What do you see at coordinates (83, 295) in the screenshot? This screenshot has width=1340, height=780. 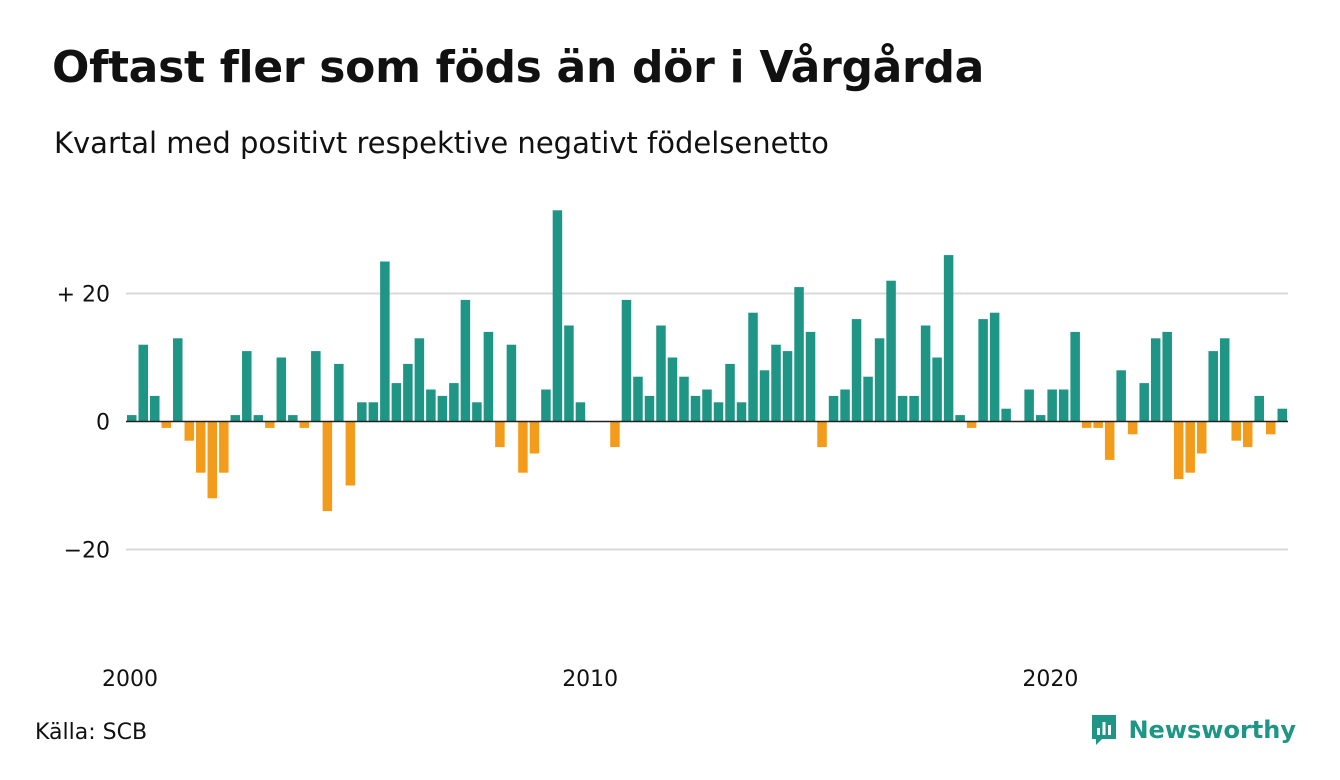 I see `y-tick-label: + 20` at bounding box center [83, 295].